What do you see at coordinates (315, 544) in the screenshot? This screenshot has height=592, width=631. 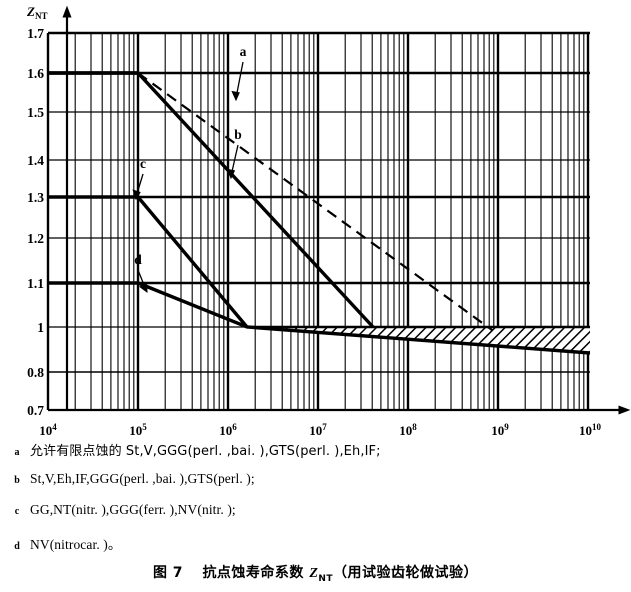 I see `legend-row-d: d NV(nitrocar. )。` at bounding box center [315, 544].